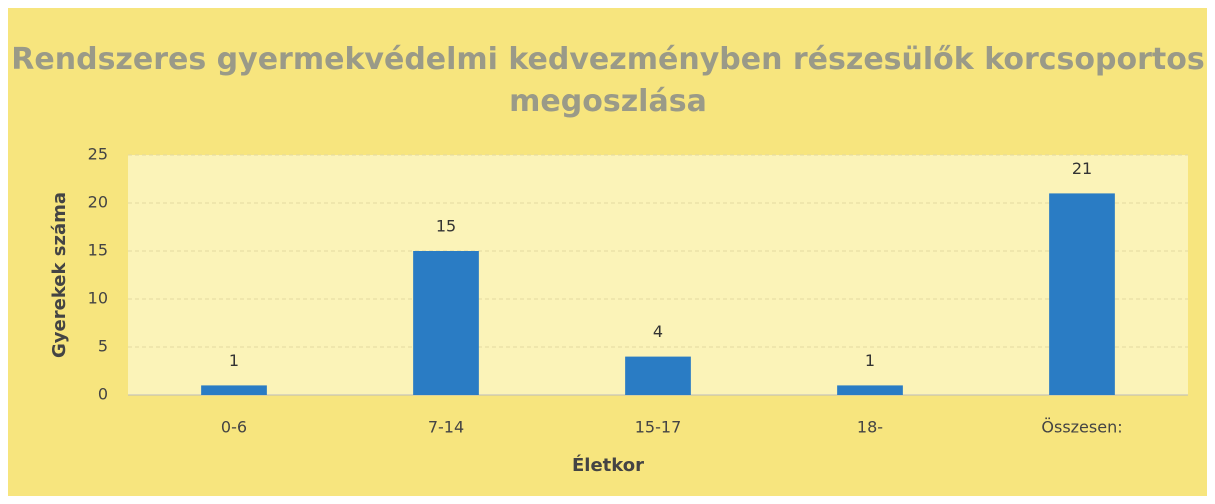 This screenshot has width=1215, height=504. What do you see at coordinates (446, 427) in the screenshot?
I see `x-tick-label: 7-14` at bounding box center [446, 427].